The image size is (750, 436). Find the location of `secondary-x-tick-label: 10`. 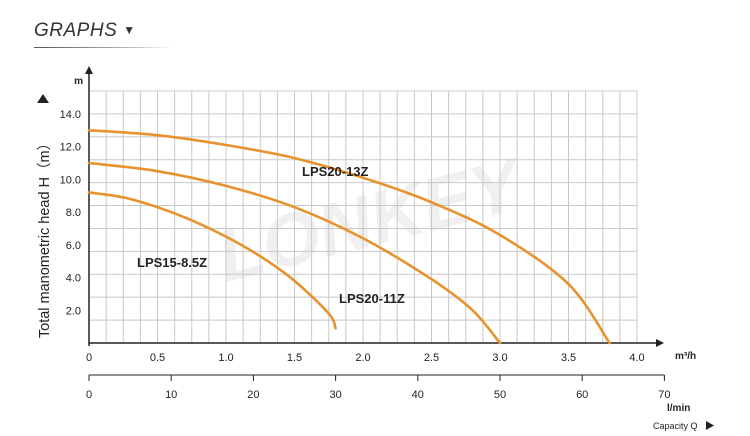

secondary-x-tick-label: 10 is located at coordinates (171, 395).